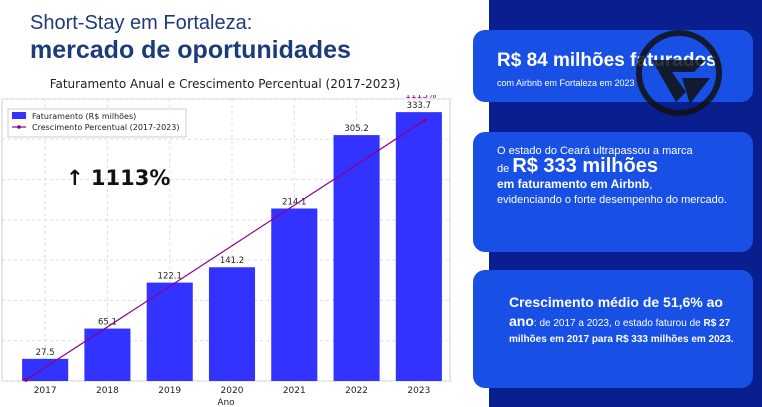 Image resolution: width=762 pixels, height=407 pixels. What do you see at coordinates (75, 178) in the screenshot?
I see `arrow-up-icon: ↑` at bounding box center [75, 178].